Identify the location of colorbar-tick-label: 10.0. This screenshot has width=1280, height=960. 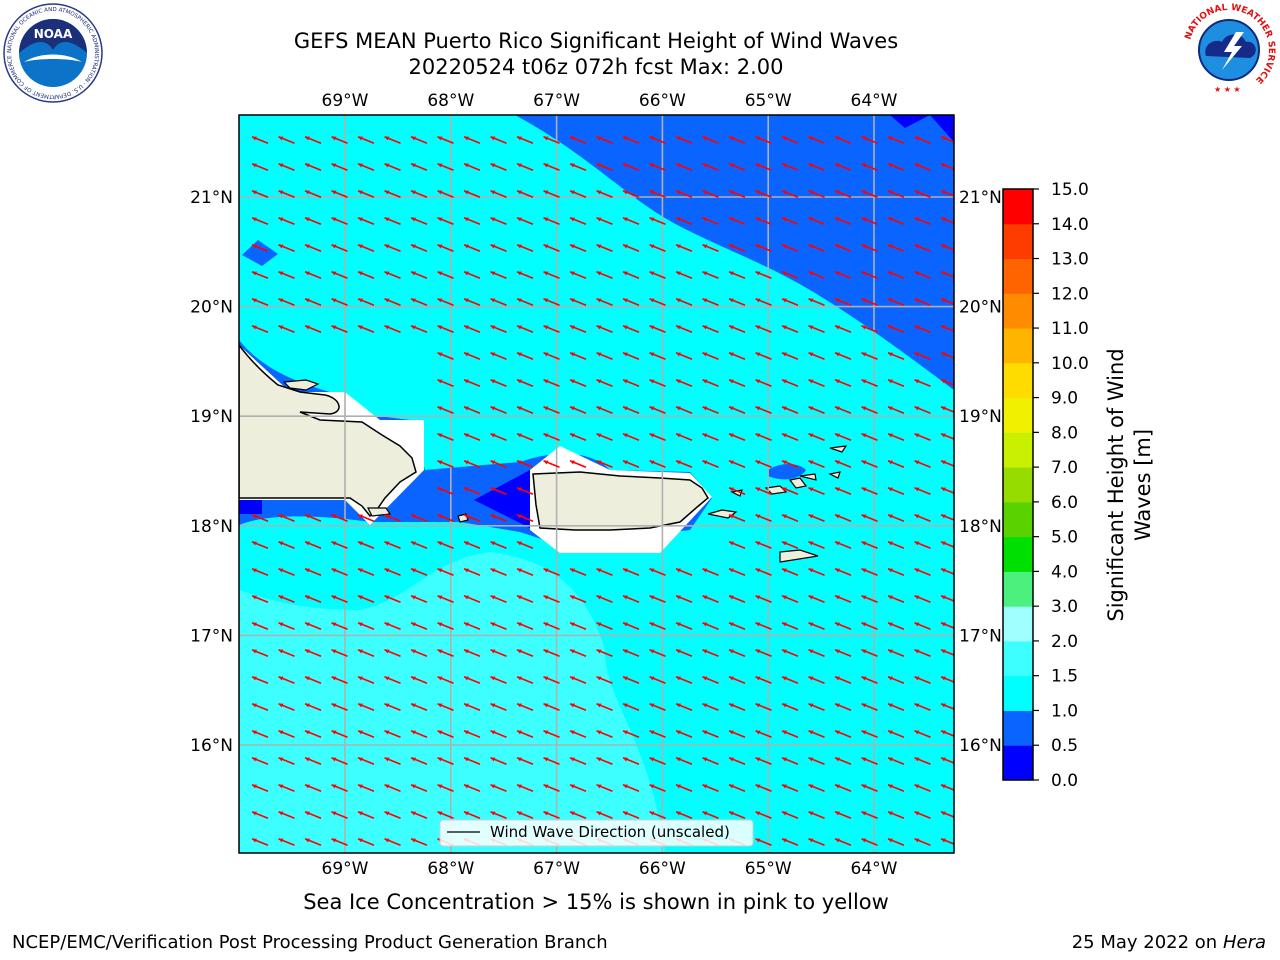
(1070, 364).